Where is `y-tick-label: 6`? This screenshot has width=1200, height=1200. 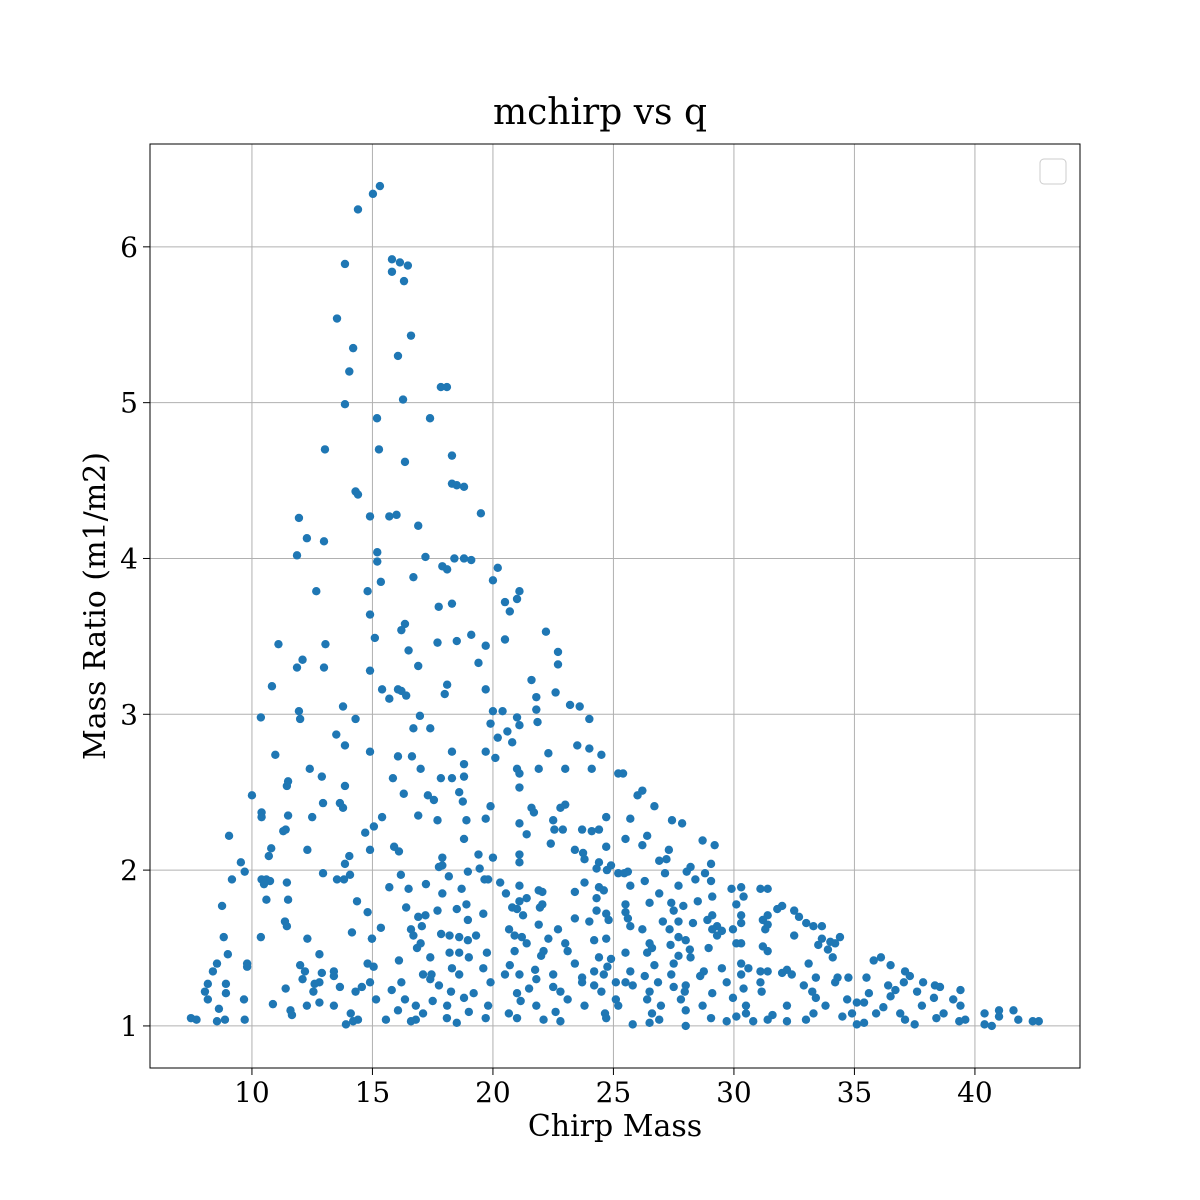 y-tick-label: 6 is located at coordinates (129, 247).